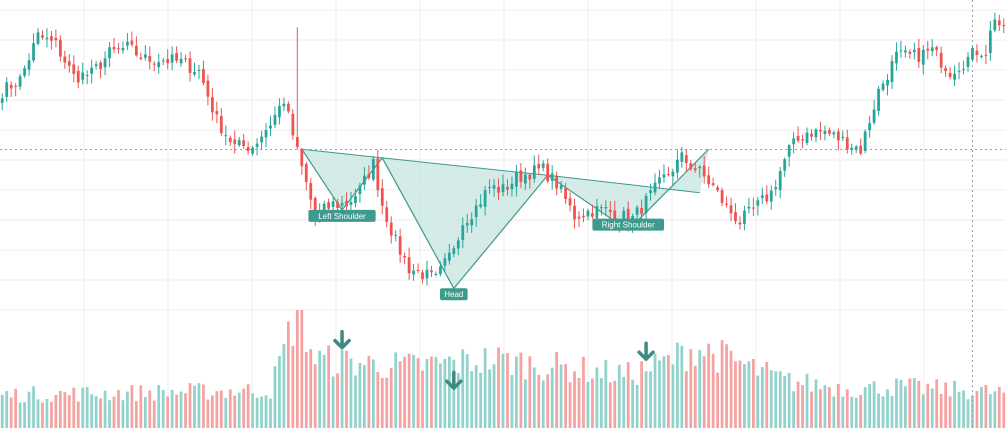 The image size is (1006, 428). I want to click on arrow-head, so click(342, 344).